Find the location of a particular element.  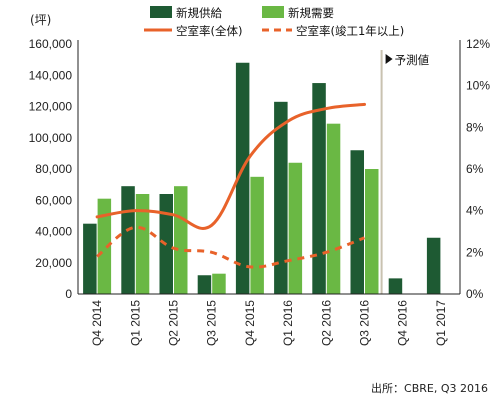

legend-swatch-demand is located at coordinates (273, 12).